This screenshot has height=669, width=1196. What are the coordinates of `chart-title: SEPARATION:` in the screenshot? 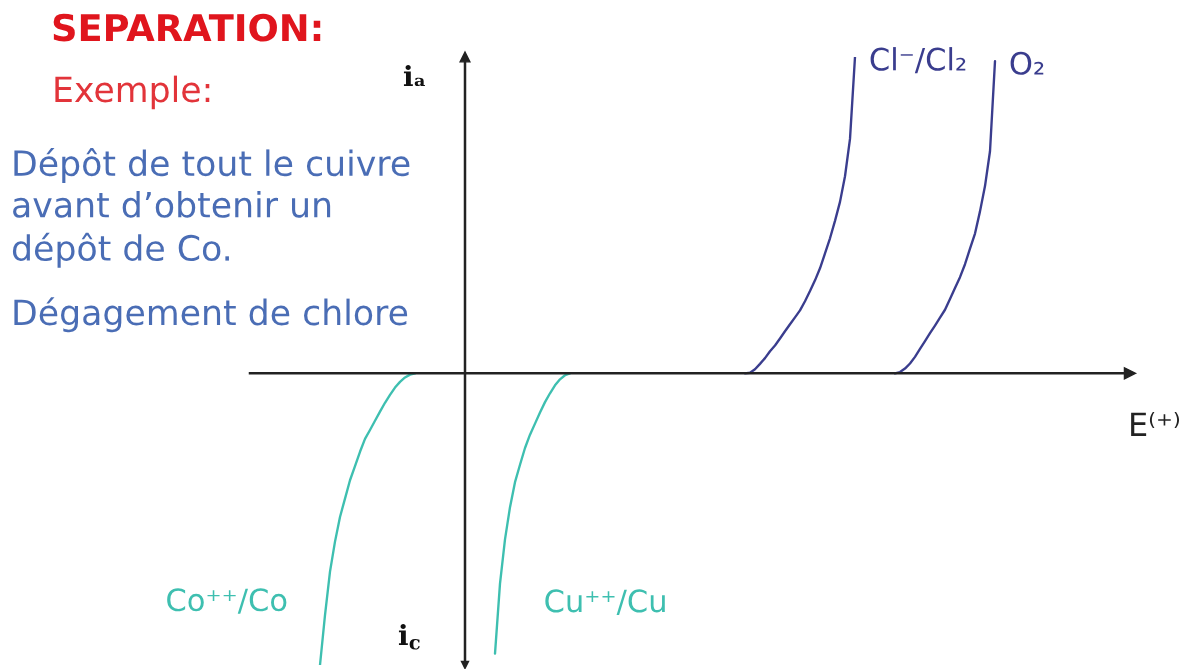 It's located at (187, 27).